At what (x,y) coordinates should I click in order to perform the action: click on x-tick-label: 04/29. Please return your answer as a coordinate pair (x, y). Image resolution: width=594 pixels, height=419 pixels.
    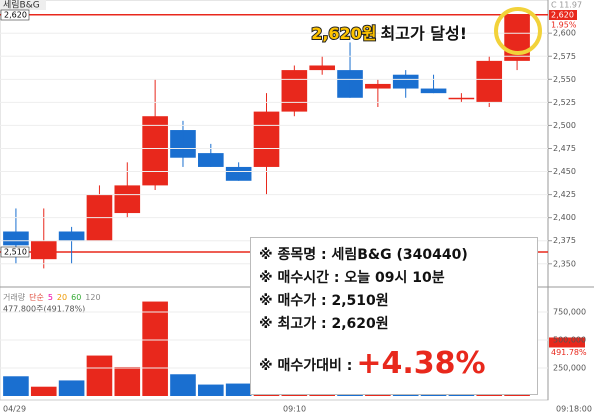
    Looking at the image, I should click on (14, 409).